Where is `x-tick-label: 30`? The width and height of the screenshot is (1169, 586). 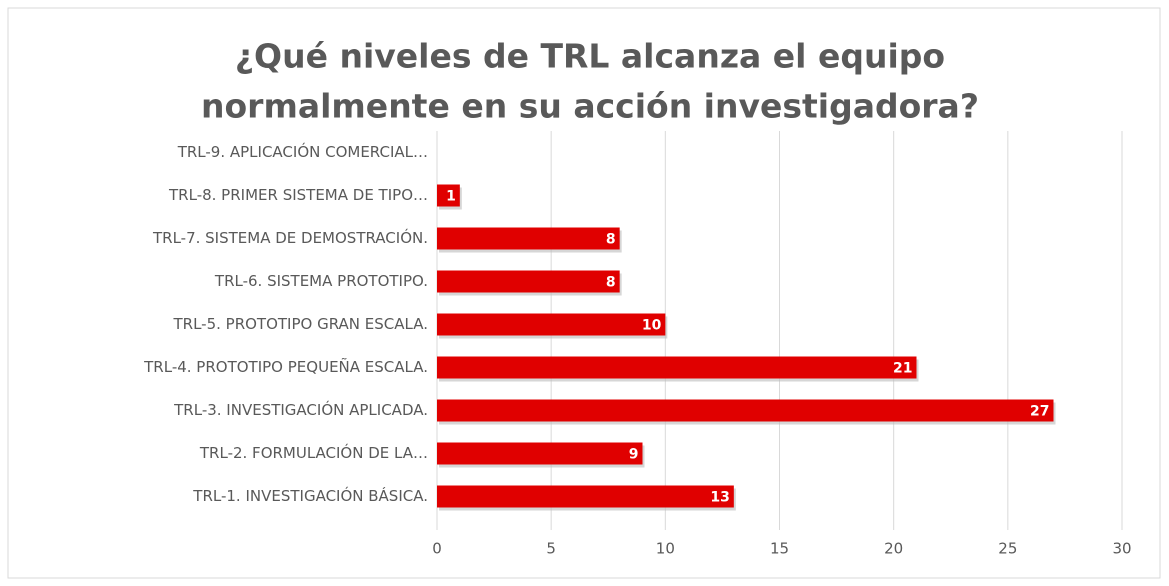 x-tick-label: 30 is located at coordinates (1121, 549).